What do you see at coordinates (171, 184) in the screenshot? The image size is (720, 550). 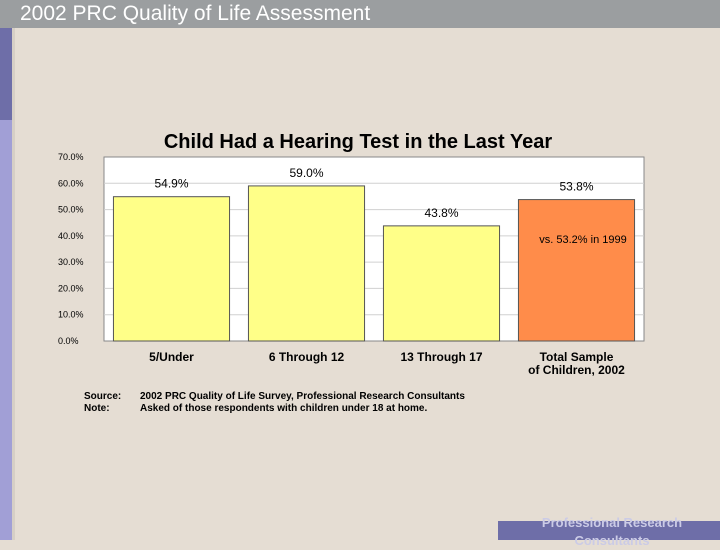 I see `data-label: 54.9%` at bounding box center [171, 184].